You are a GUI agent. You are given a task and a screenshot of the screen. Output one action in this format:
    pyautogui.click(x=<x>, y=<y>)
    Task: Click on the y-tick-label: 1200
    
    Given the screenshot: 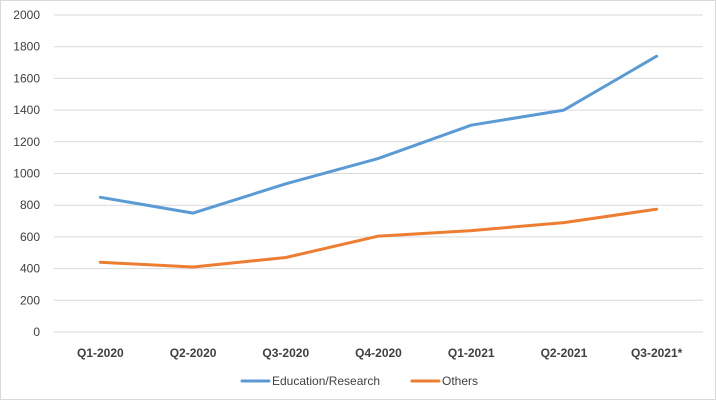 What is the action you would take?
    pyautogui.click(x=26, y=142)
    